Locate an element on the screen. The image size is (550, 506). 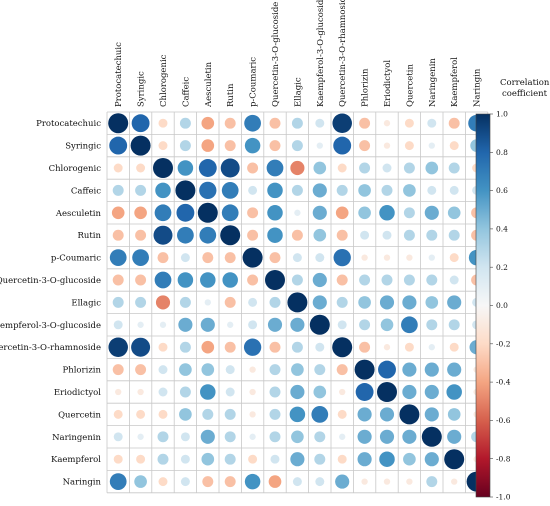
colorbar-tick-label: 0.4 is located at coordinates (502, 229).